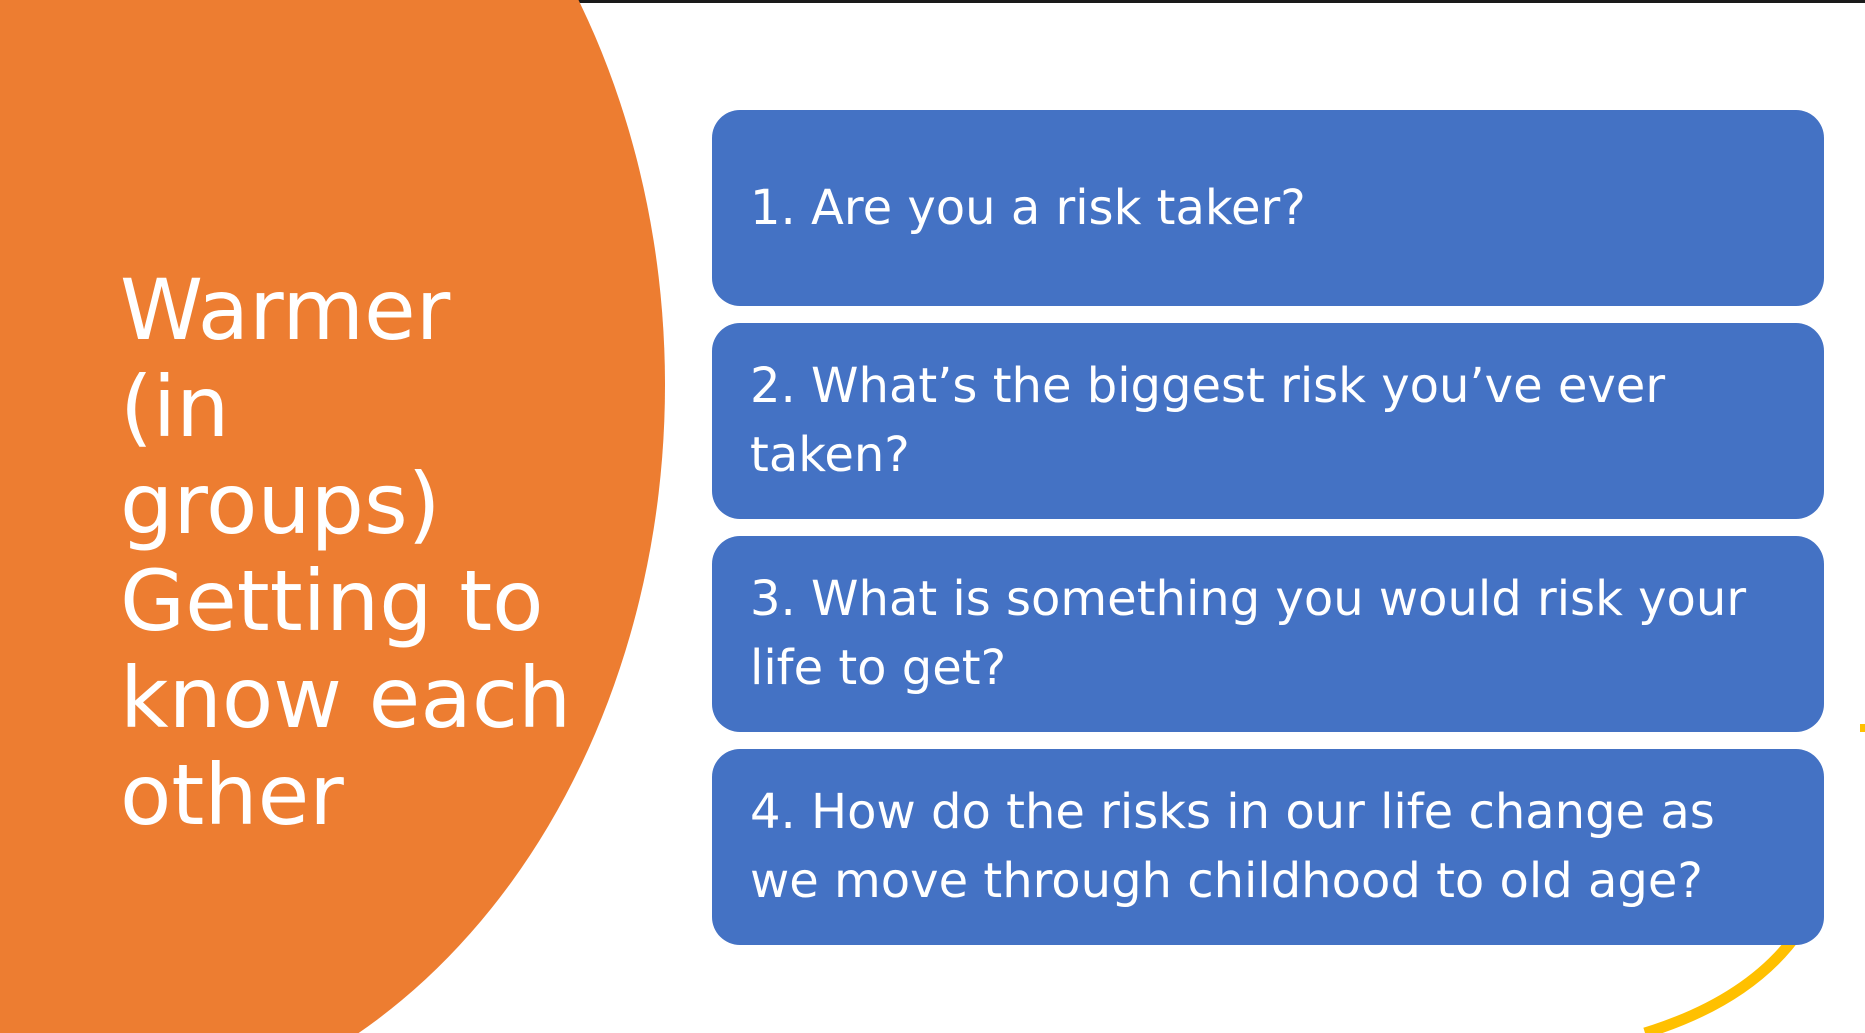 This screenshot has width=1865, height=1033. What do you see at coordinates (1028, 207) in the screenshot?
I see `question-text-1: 1. Are you a risk taker?` at bounding box center [1028, 207].